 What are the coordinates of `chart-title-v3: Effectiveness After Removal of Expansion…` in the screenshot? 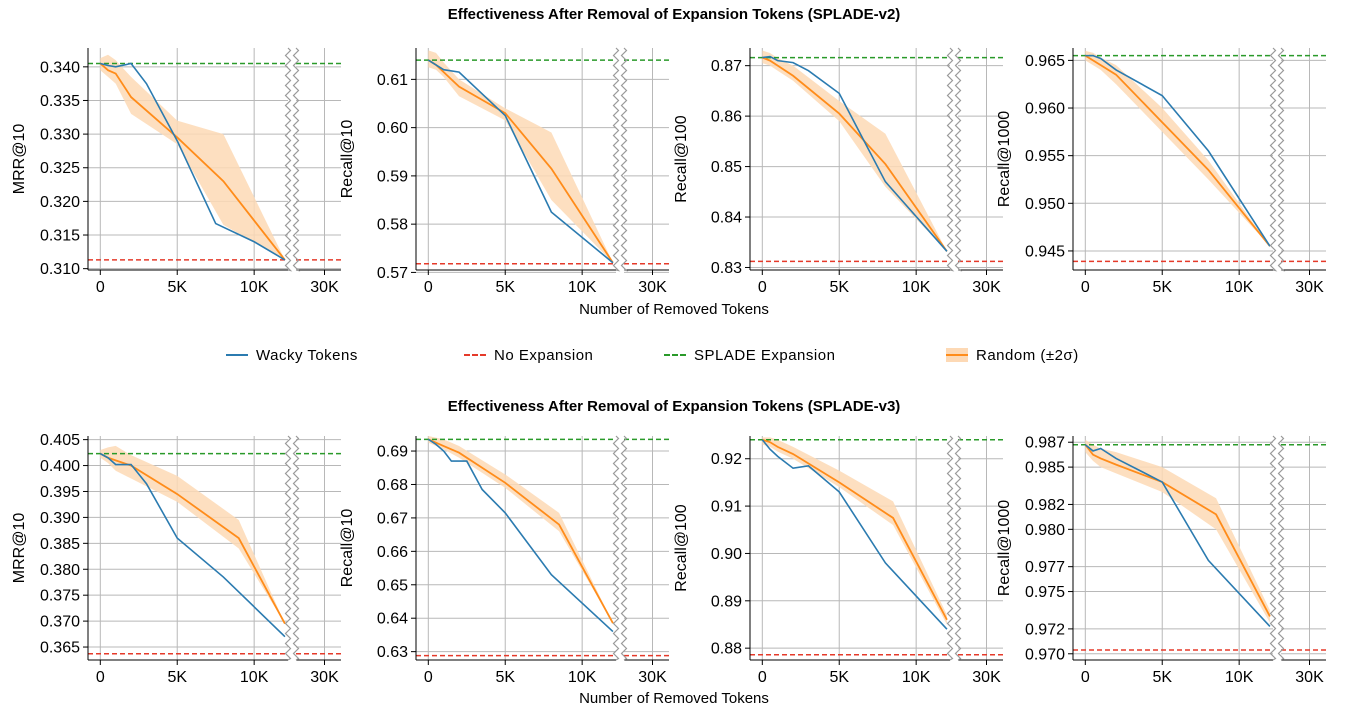 It's located at (674, 406).